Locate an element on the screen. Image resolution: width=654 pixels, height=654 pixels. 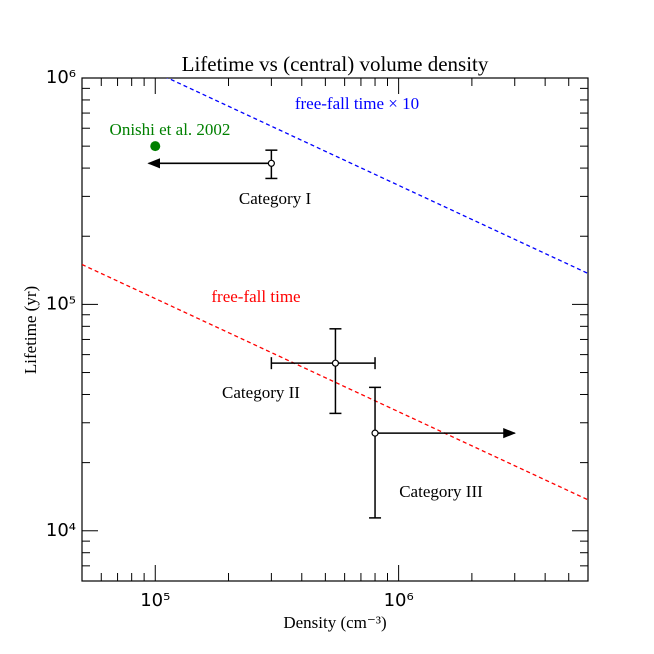
x-tick-label: 10⁵ is located at coordinates (155, 600).